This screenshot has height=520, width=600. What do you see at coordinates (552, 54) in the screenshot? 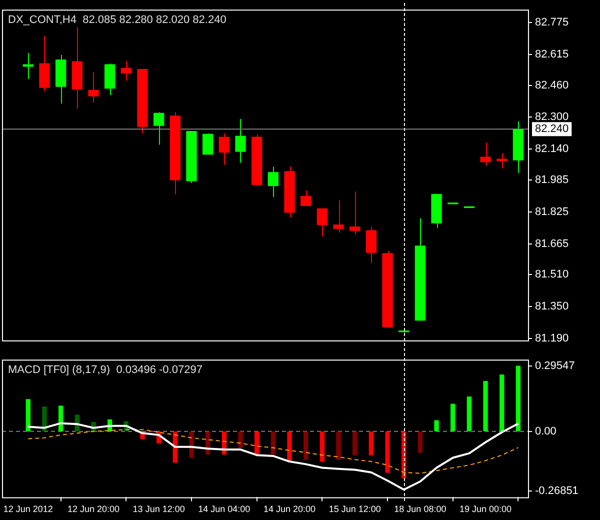
I see `y-tick-label: 82.615` at bounding box center [552, 54].